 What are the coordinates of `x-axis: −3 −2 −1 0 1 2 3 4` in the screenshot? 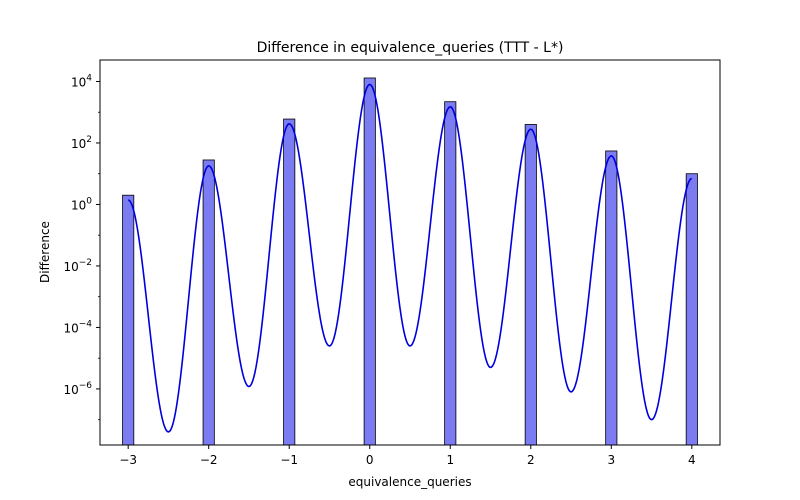 It's located at (407, 456).